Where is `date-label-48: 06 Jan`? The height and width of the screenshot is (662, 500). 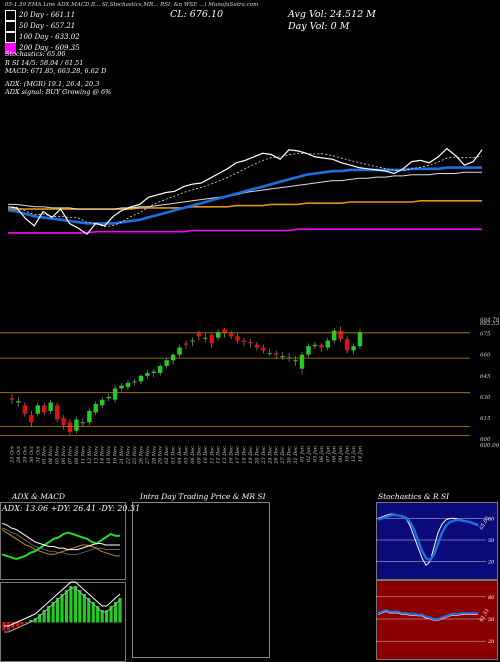 date-label-48: 06 Jan is located at coordinates (322, 454).